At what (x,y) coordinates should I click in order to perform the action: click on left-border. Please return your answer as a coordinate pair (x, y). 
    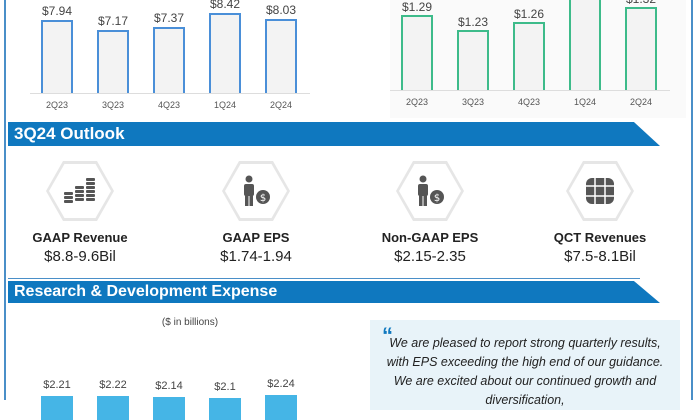
    Looking at the image, I should click on (5, 200).